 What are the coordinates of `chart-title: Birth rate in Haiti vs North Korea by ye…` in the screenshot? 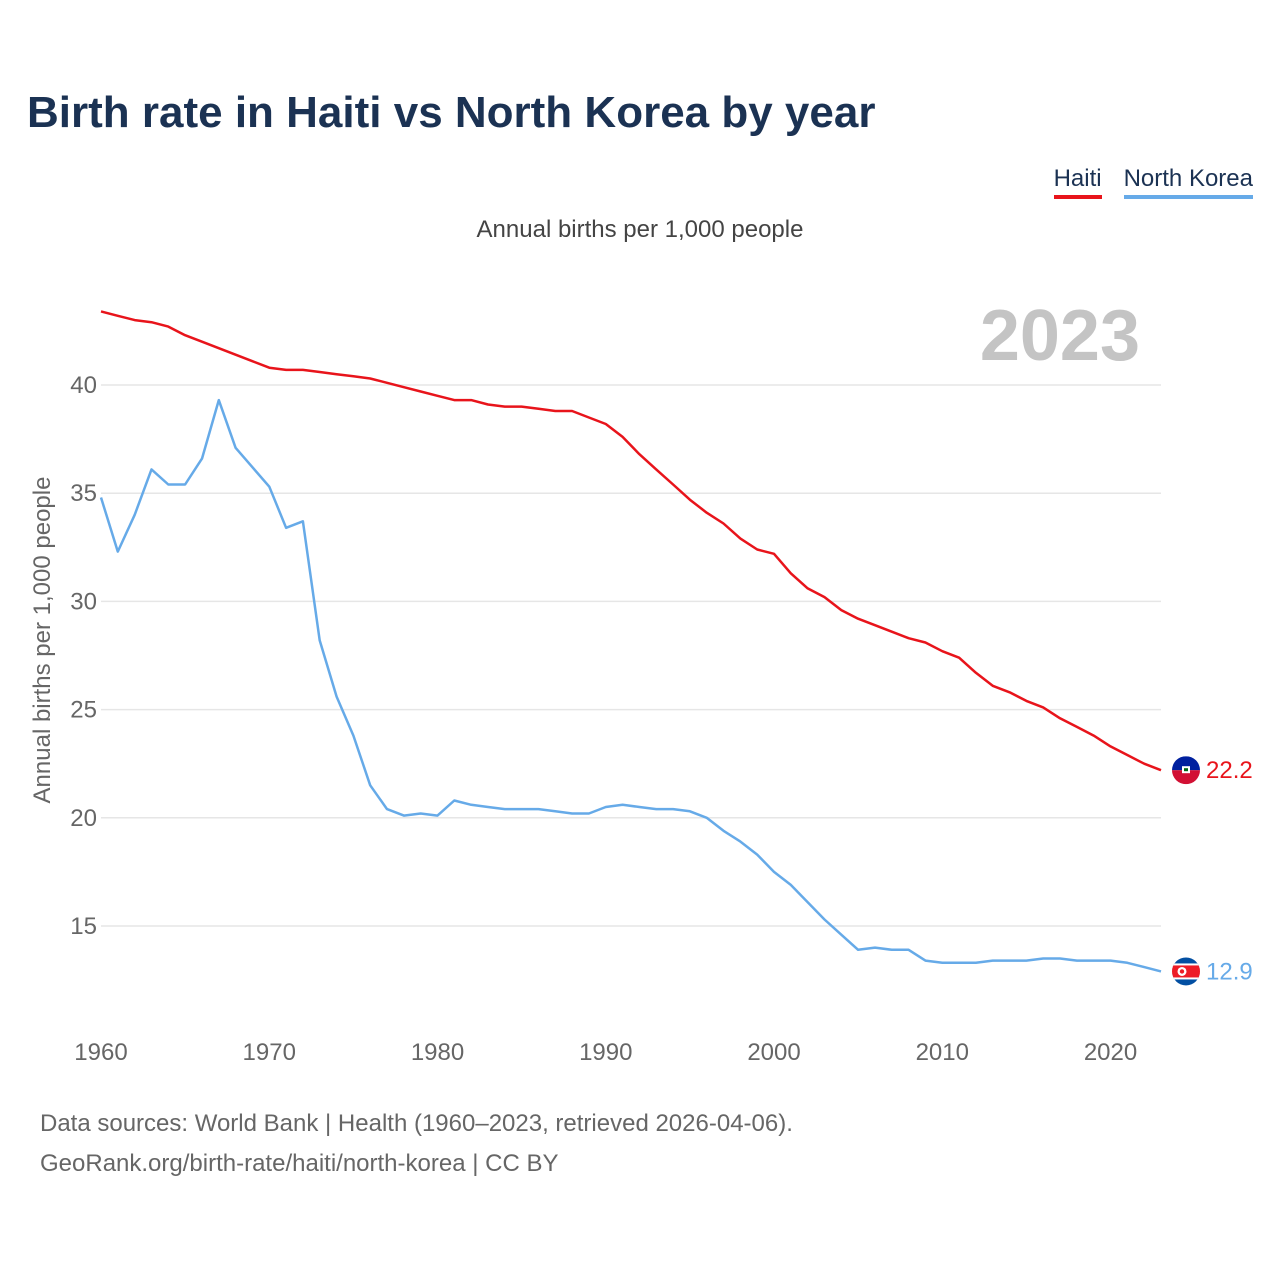 It's located at (451, 112).